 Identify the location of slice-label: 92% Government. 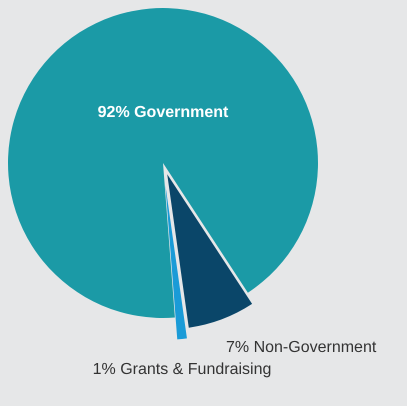
(164, 113).